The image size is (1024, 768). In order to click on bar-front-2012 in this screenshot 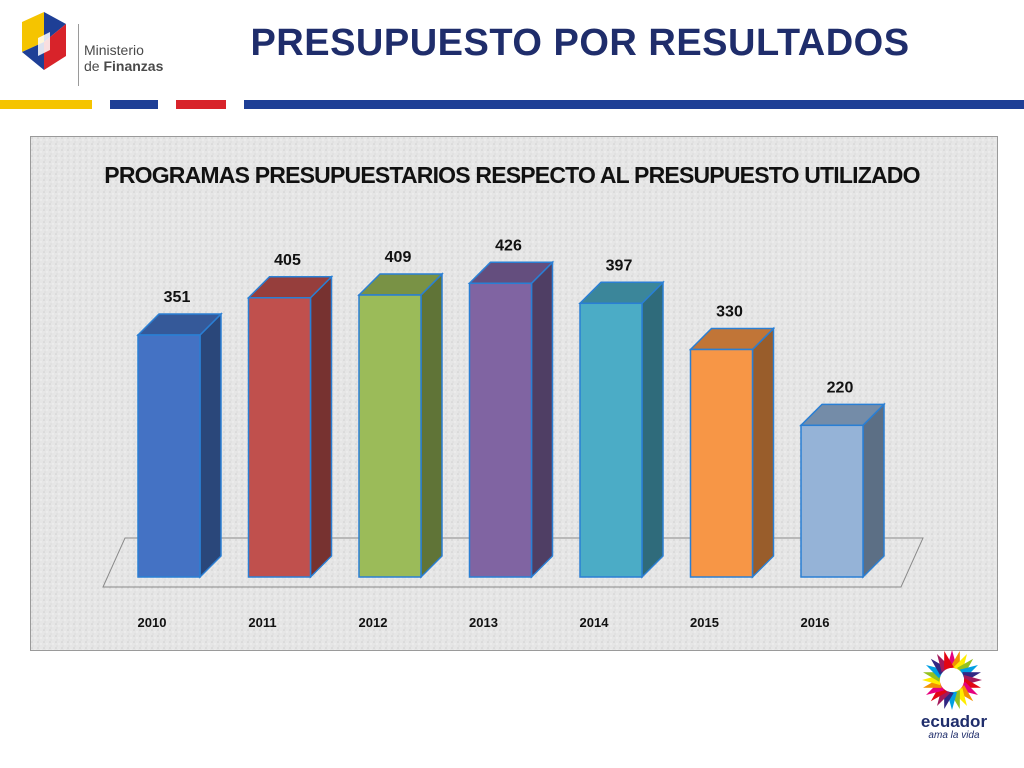, I will do `click(390, 436)`.